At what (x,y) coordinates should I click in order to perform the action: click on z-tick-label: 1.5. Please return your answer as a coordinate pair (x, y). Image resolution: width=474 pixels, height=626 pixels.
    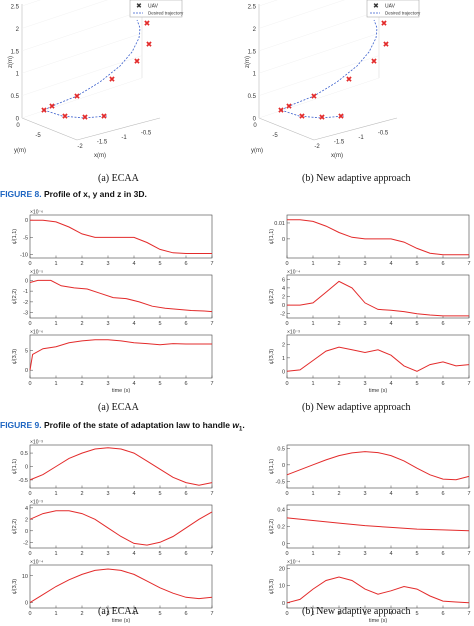
    Looking at the image, I should click on (15, 52).